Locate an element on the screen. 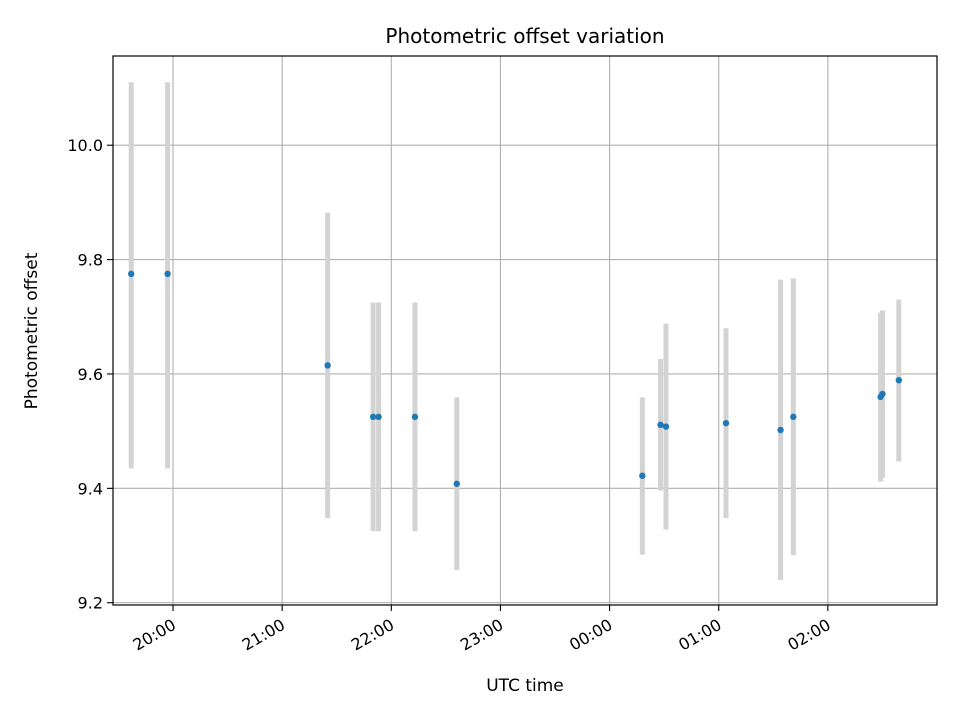 Image resolution: width=960 pixels, height=720 pixels. x-tick-label: 20:00 is located at coordinates (154, 635).